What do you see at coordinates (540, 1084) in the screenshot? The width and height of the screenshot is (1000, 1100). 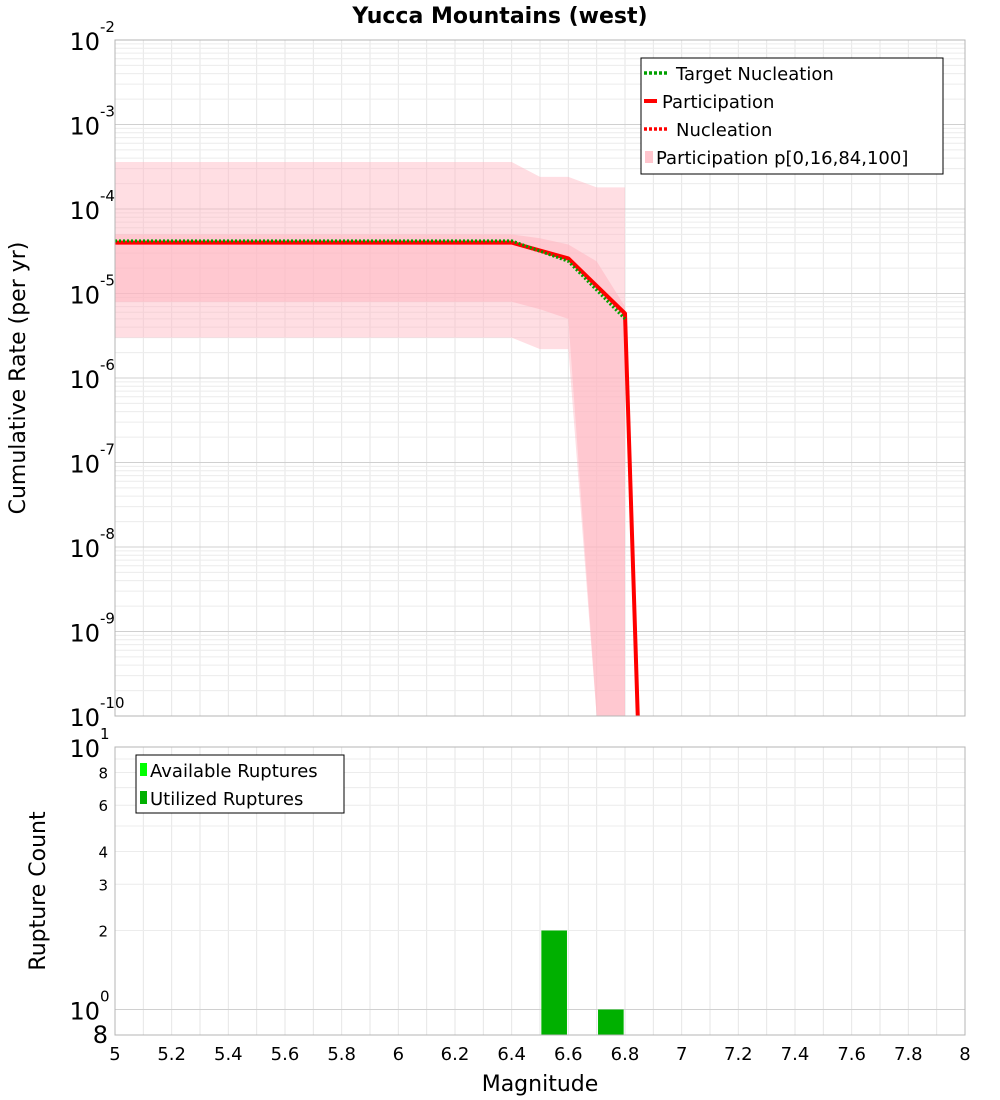 I see `x-axis-label: Magnitude` at bounding box center [540, 1084].